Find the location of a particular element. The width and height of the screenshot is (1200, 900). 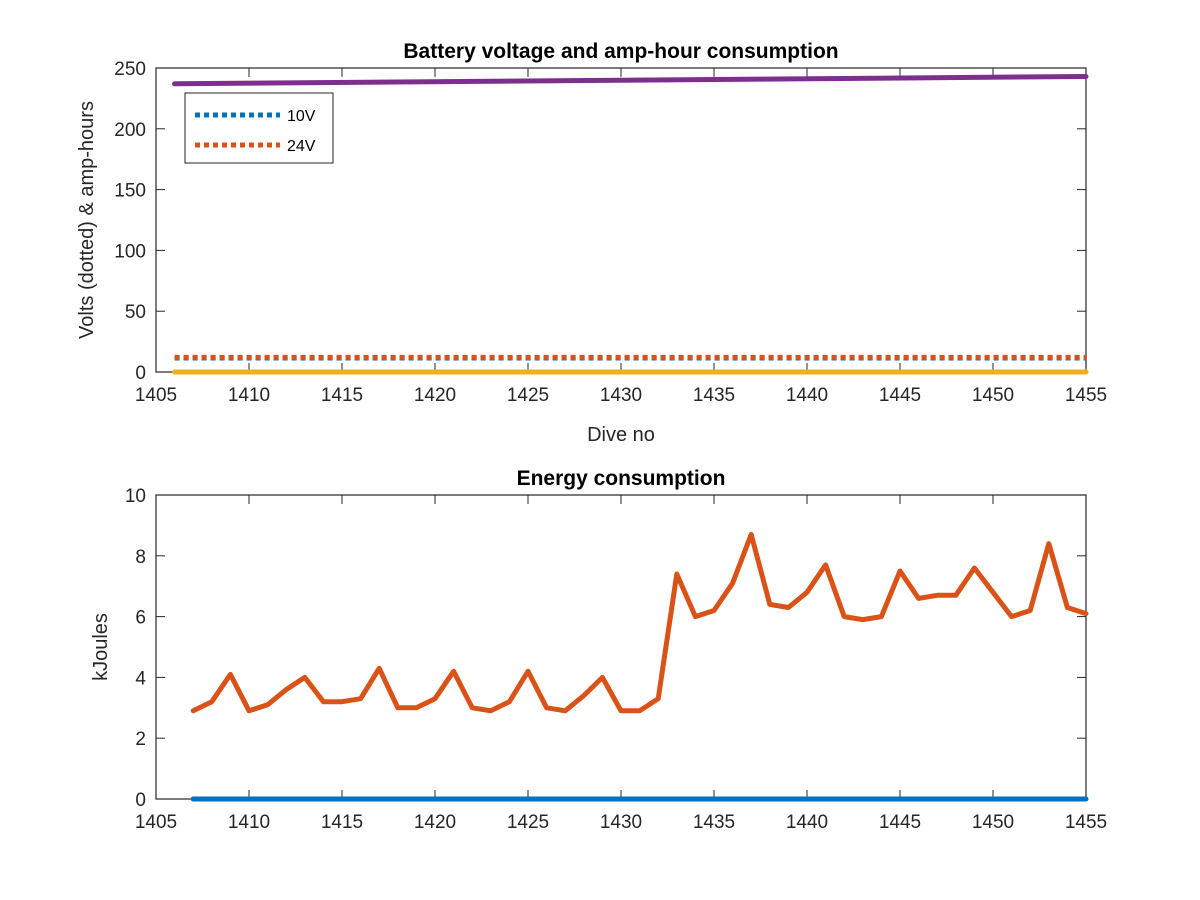

x-axis-label: Dive no is located at coordinates (621, 435).